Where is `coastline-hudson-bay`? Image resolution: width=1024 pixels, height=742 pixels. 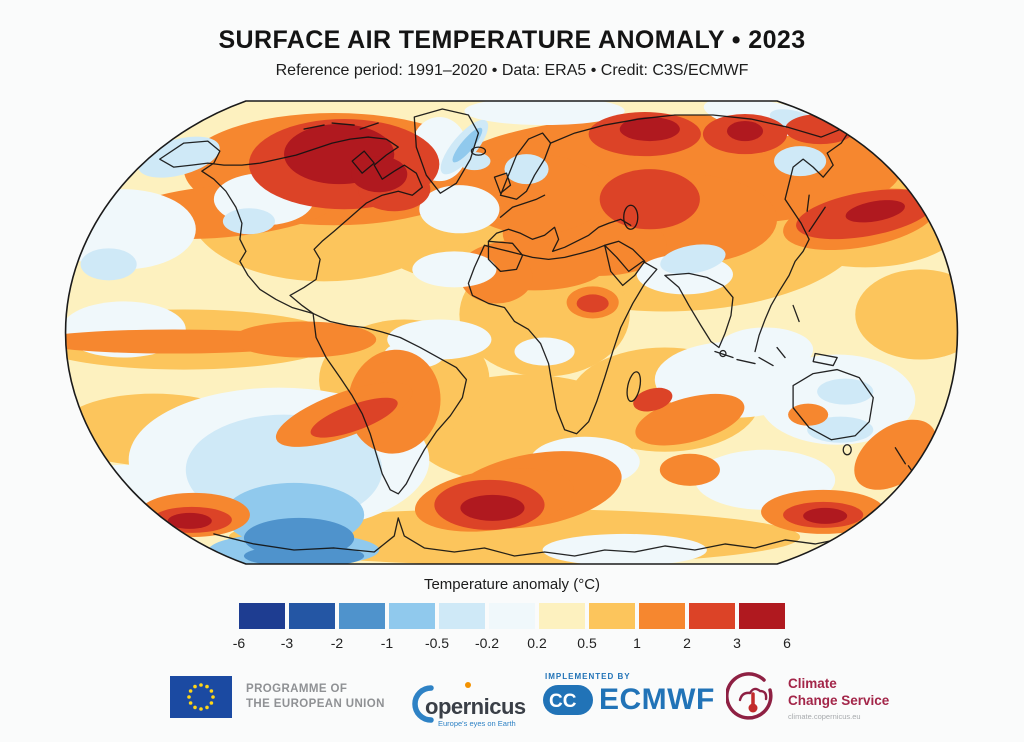
coastline-hudson-bay is located at coordinates (363, 162).